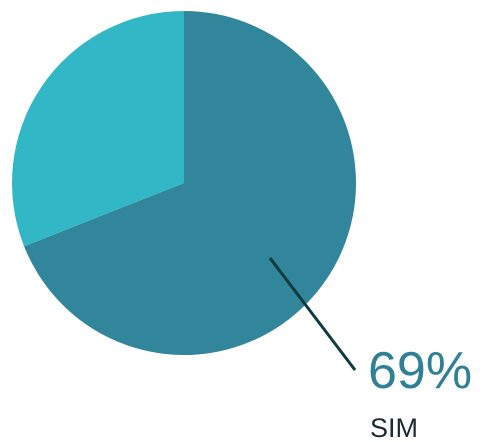 The image size is (488, 442). I want to click on value-label: 69%, so click(420, 371).